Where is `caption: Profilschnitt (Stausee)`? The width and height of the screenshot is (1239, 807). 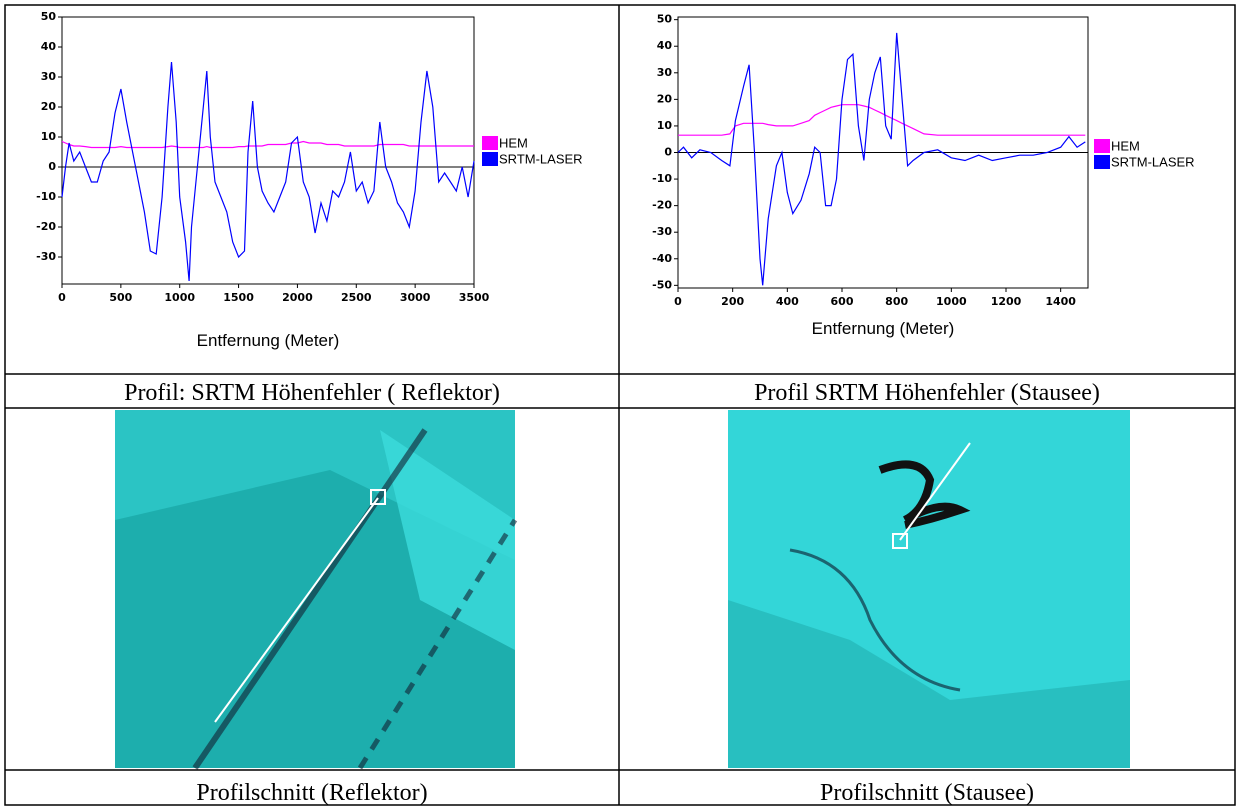 caption: Profilschnitt (Stausee) is located at coordinates (927, 793).